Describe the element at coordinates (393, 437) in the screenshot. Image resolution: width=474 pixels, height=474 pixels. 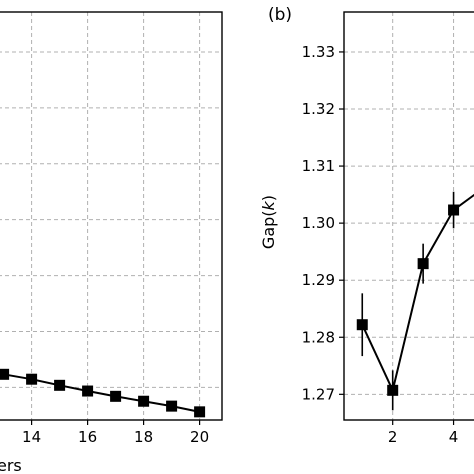
I see `x-tick-label: 2` at that location.